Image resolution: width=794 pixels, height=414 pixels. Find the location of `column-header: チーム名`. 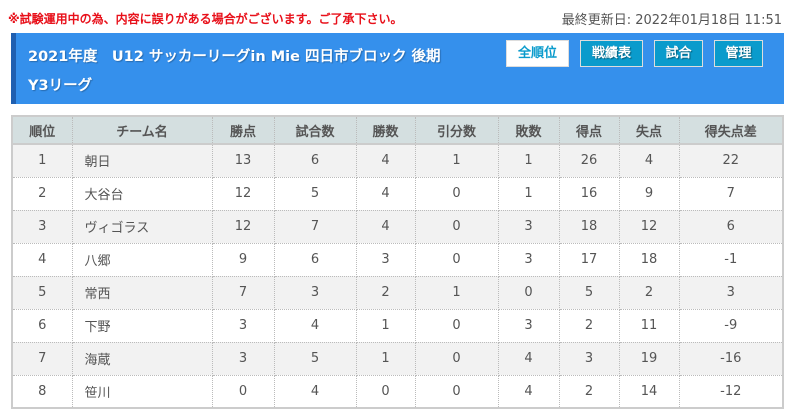

column-header: チーム名 is located at coordinates (142, 130).